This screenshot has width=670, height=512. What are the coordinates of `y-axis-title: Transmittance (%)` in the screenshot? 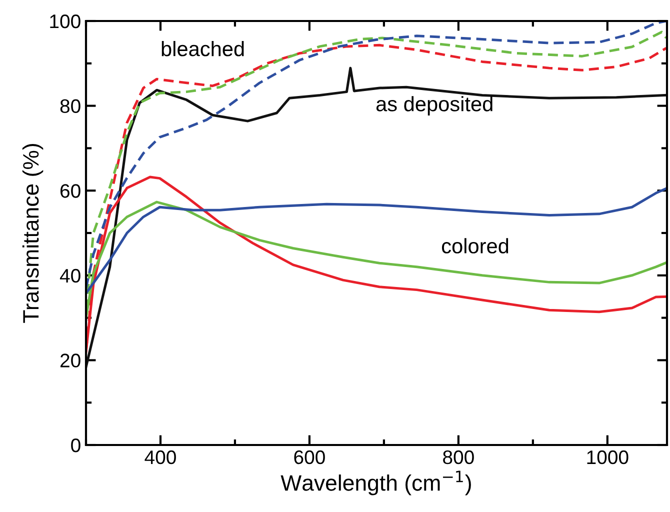 It's located at (33, 233).